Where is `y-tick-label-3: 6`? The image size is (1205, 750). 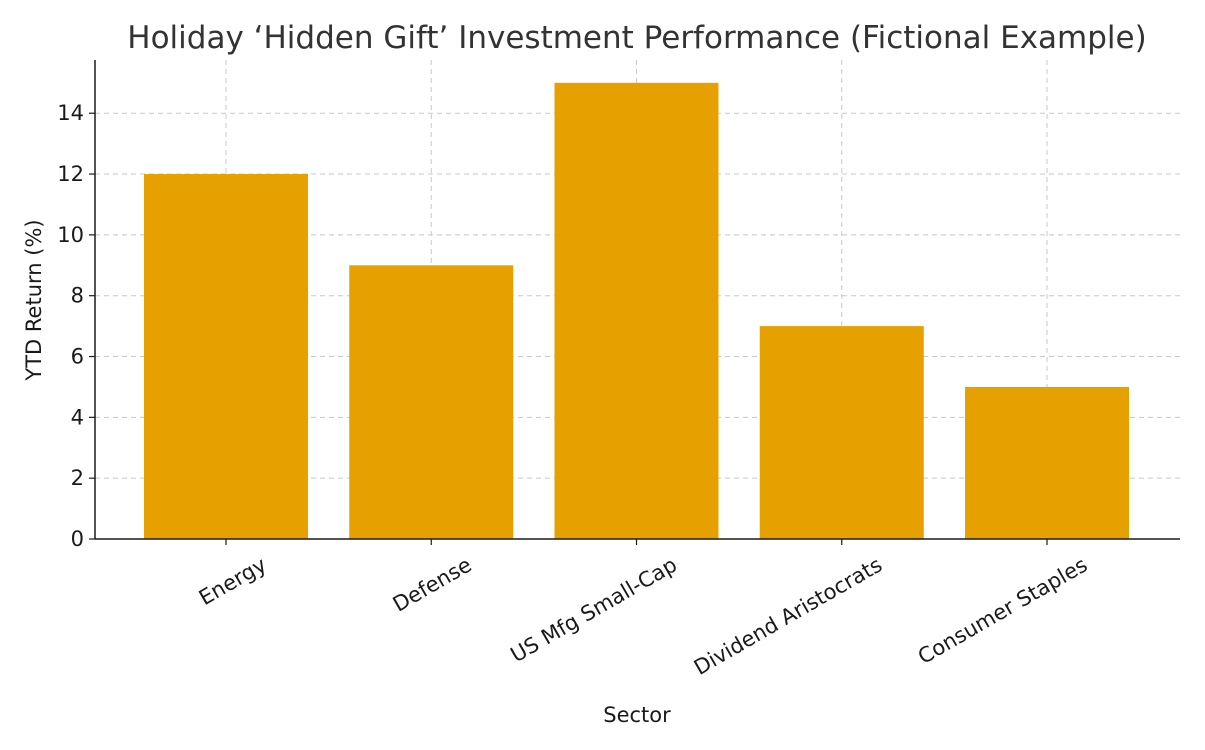
y-tick-label-3: 6 is located at coordinates (77, 357).